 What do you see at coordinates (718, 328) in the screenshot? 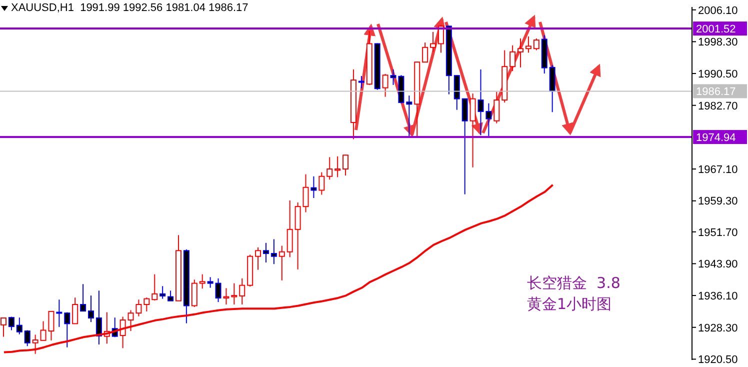
I see `y-tick-label: 1928.30` at bounding box center [718, 328].